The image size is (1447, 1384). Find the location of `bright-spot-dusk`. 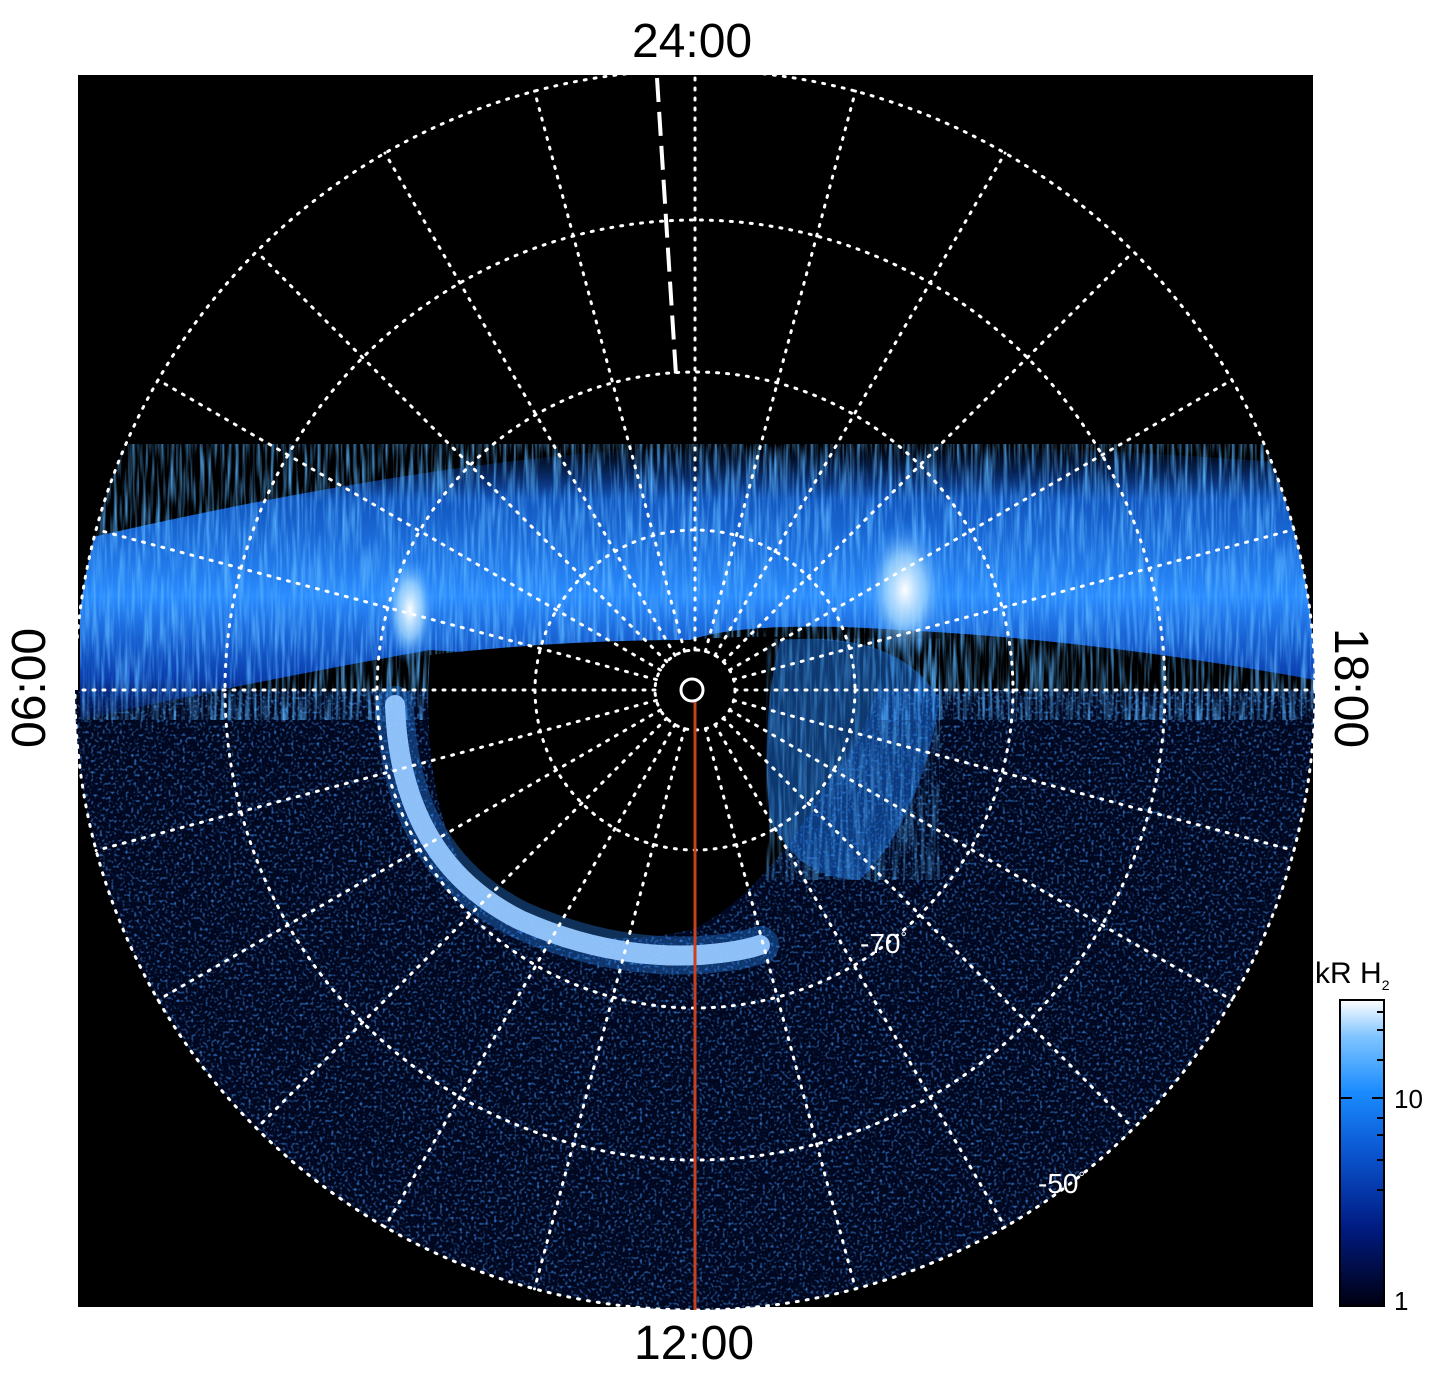

bright-spot-dusk is located at coordinates (905, 590).